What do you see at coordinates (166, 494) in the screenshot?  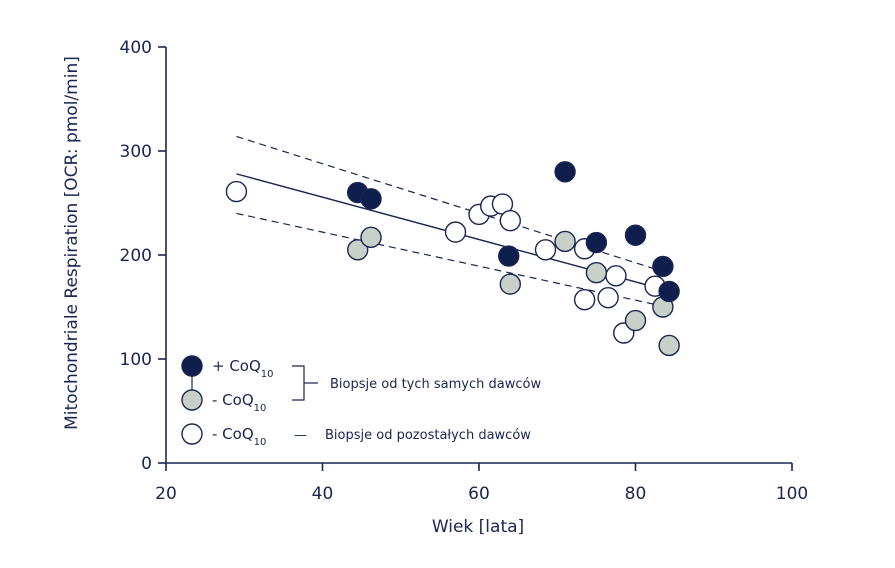 I see `x-tick-label: 20` at bounding box center [166, 494].